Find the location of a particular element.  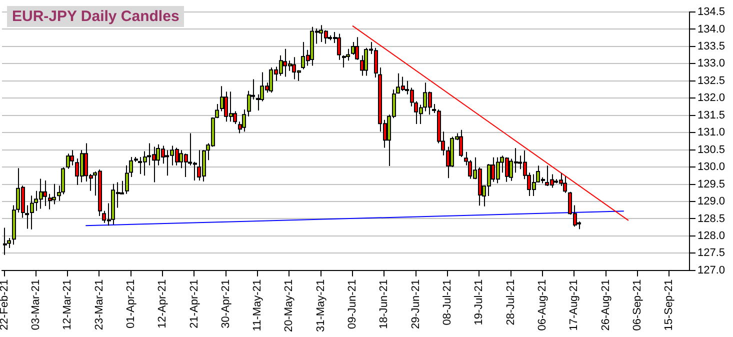

y-tick-label: 127.0 is located at coordinates (711, 270).